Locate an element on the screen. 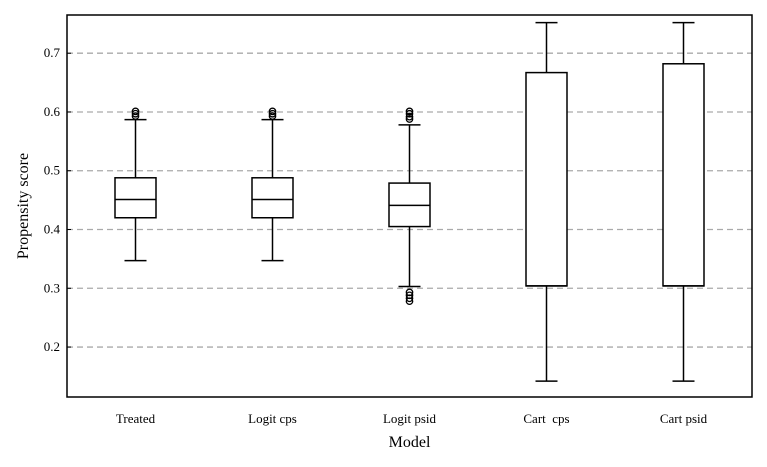 The width and height of the screenshot is (767, 467). x-tick-label: Treated is located at coordinates (136, 418).